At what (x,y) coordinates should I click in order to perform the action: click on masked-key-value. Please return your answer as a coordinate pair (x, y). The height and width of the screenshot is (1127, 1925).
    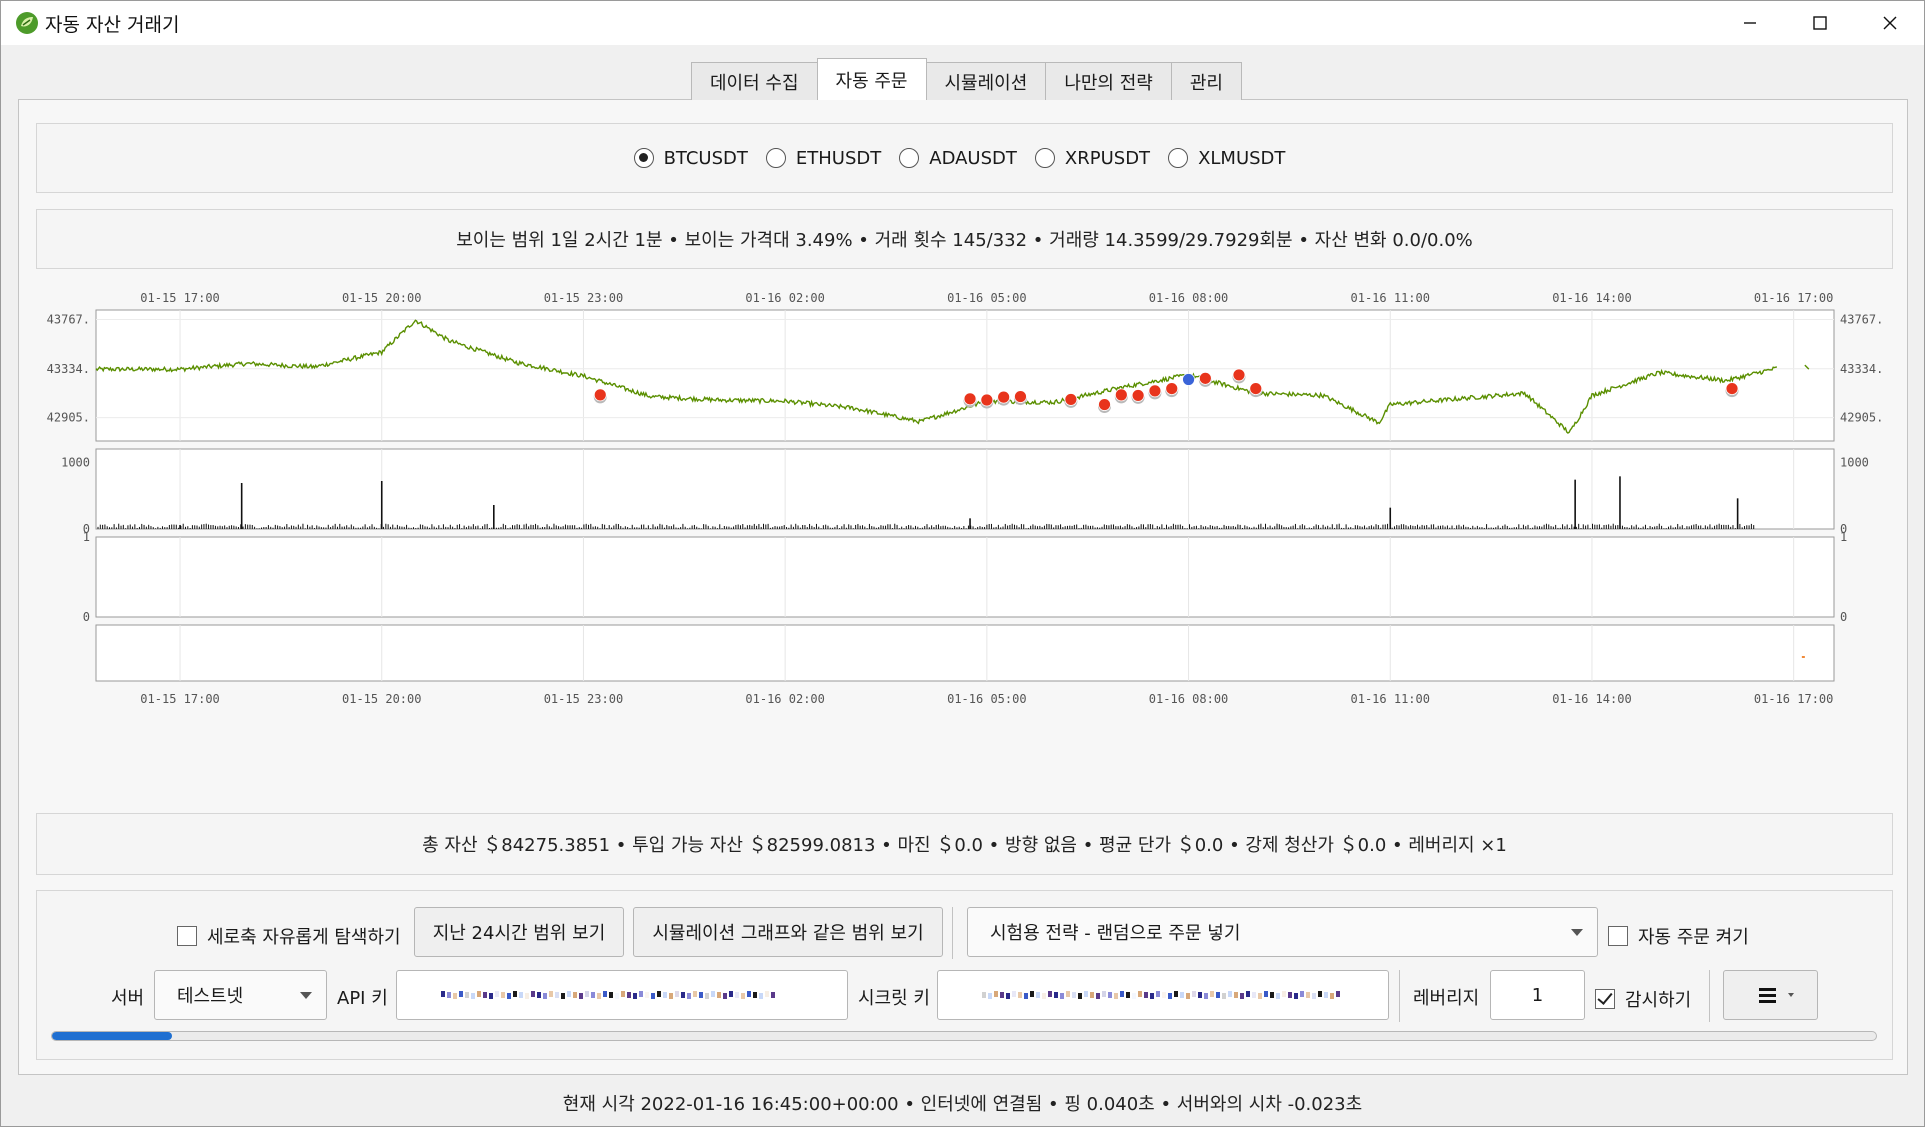
    Looking at the image, I should click on (608, 995).